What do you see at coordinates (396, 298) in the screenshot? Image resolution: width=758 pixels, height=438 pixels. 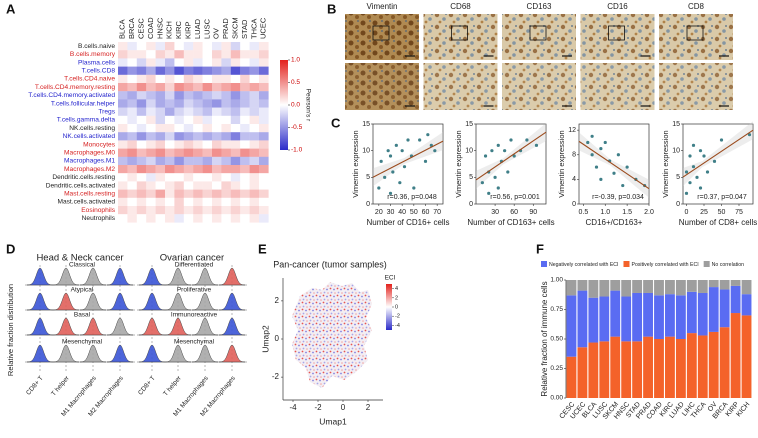 I see `colorbar-tick-label: 2` at bounding box center [396, 298].